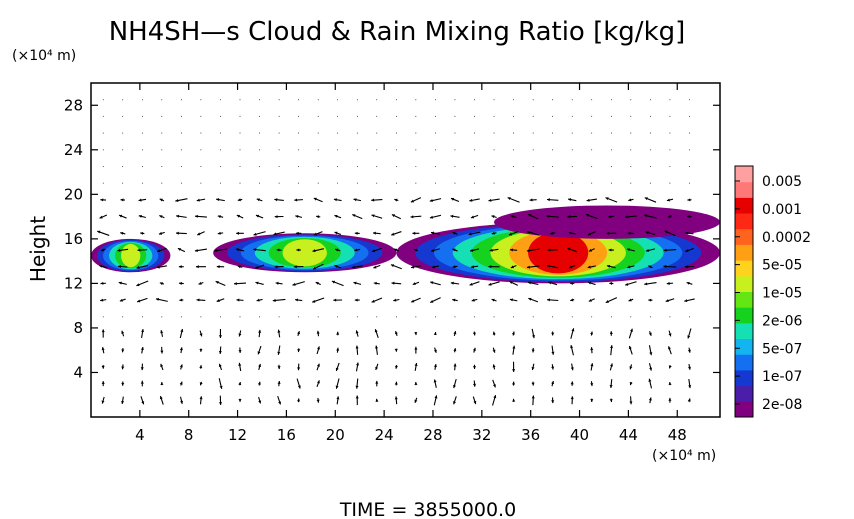  What do you see at coordinates (427, 509) in the screenshot?
I see `time-label: TIME = 3855000.0` at bounding box center [427, 509].